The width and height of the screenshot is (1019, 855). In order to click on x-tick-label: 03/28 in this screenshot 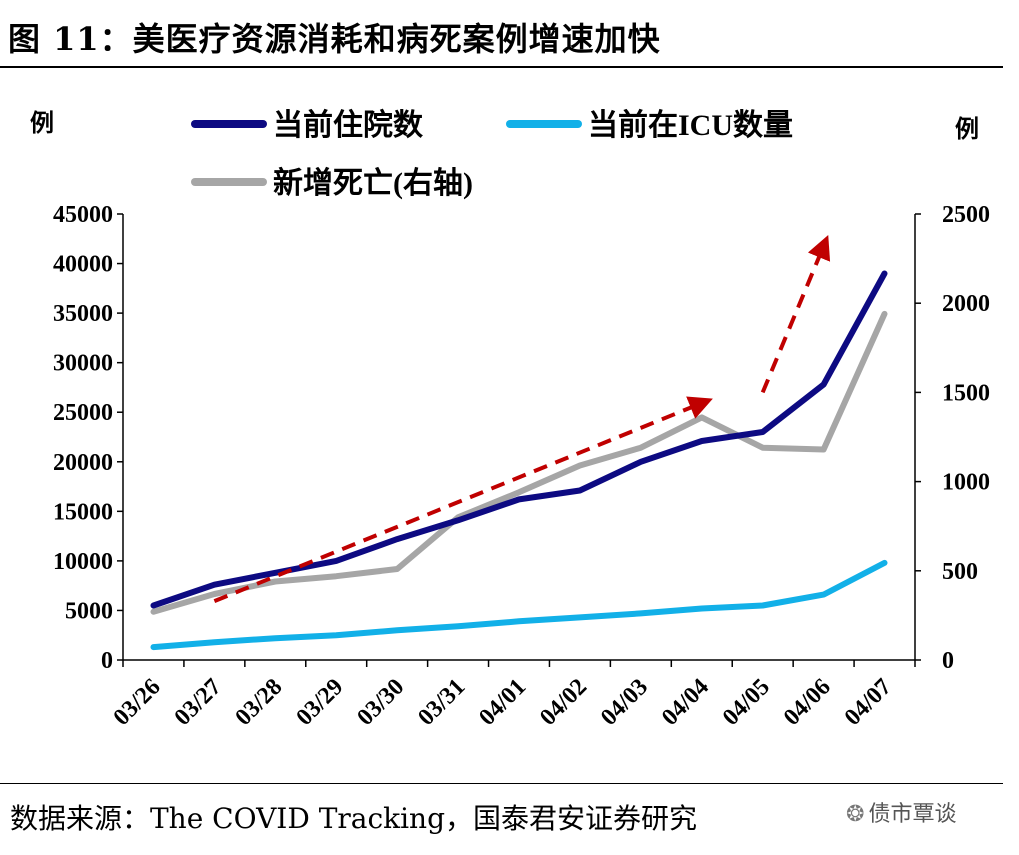, I will do `click(259, 702)`.